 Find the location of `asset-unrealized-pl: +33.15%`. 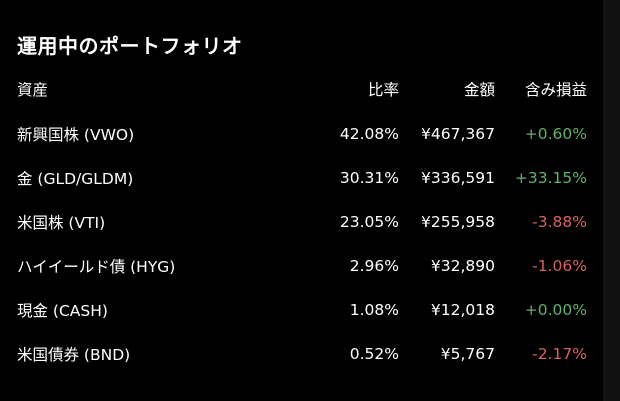

asset-unrealized-pl: +33.15% is located at coordinates (550, 178).